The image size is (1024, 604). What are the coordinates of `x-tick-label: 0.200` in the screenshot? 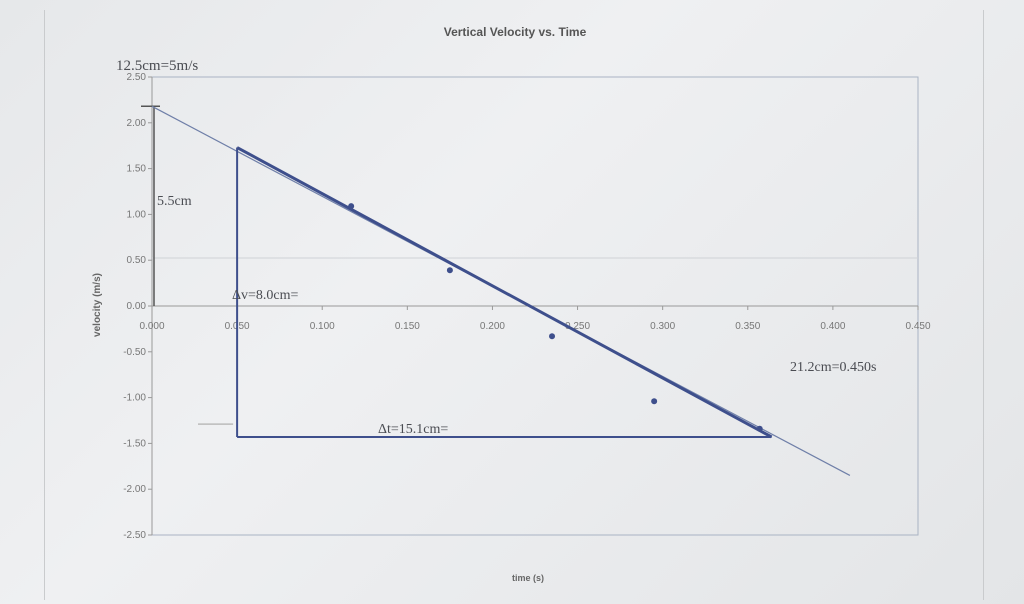 It's located at (492, 326).